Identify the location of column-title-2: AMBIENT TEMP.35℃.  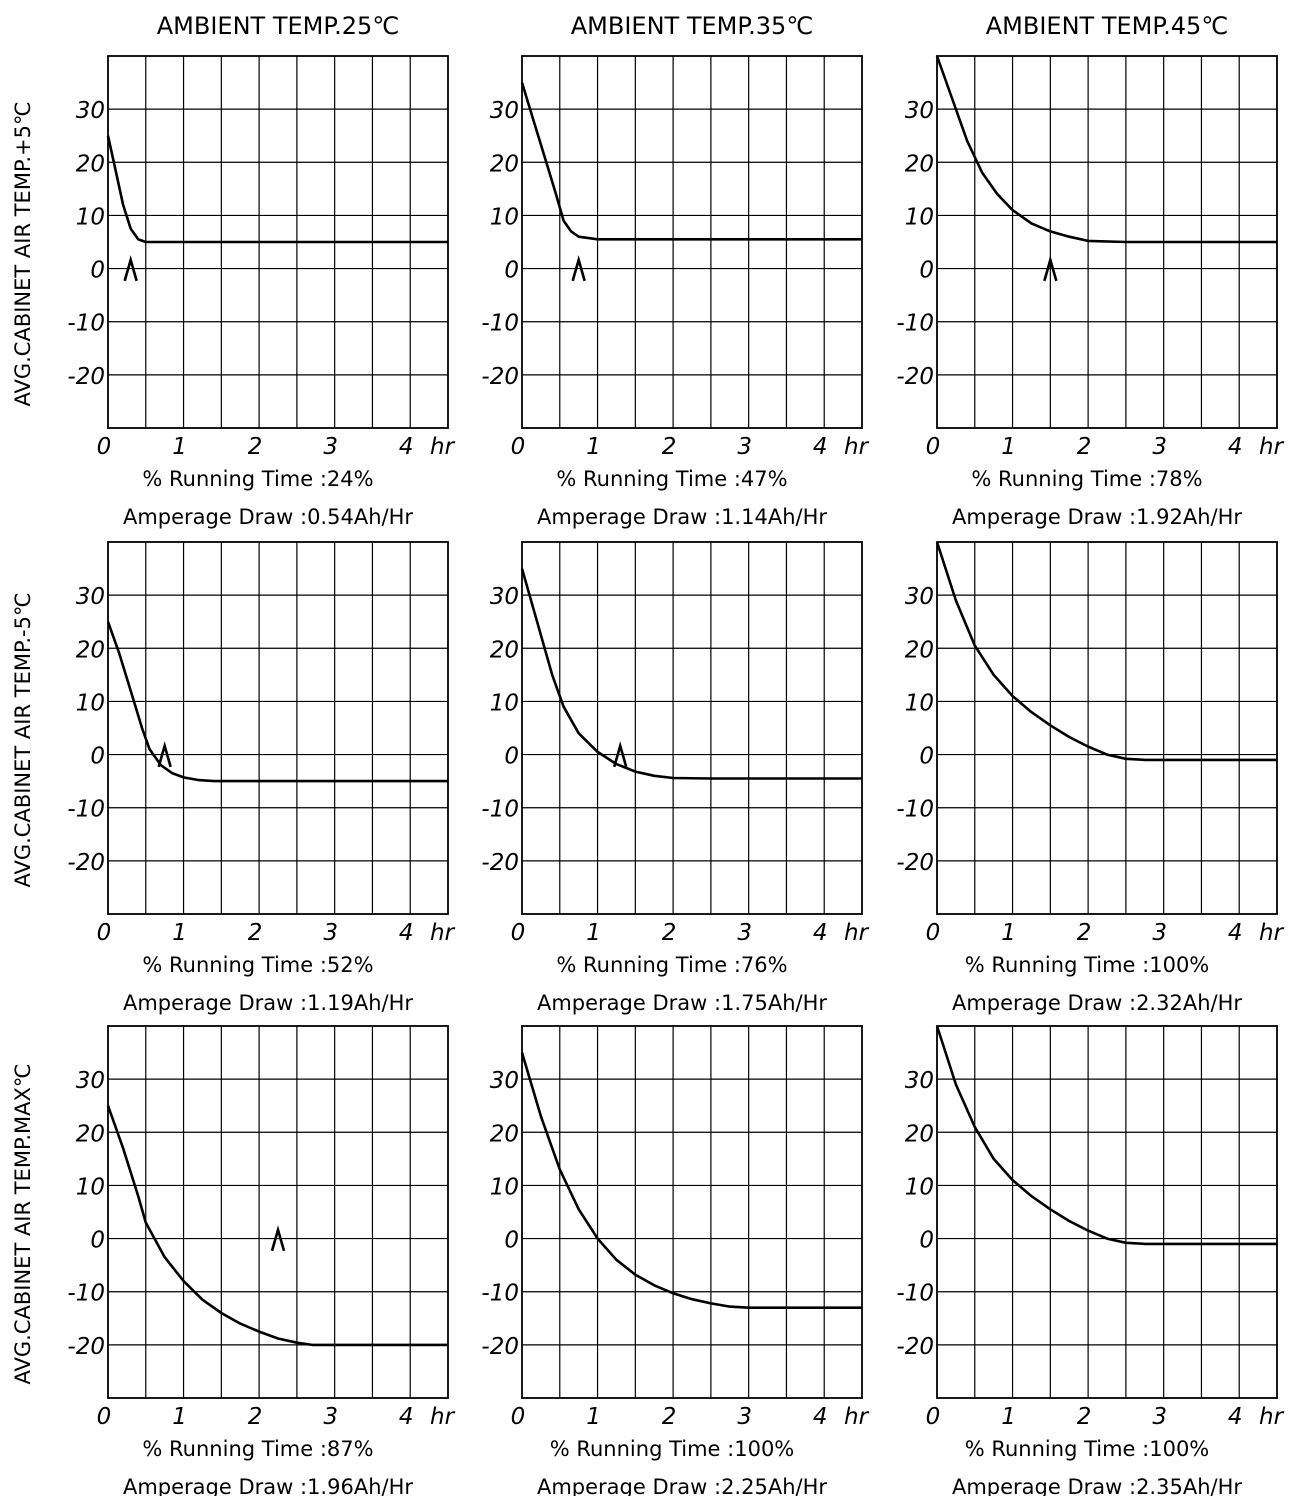
(692, 26).